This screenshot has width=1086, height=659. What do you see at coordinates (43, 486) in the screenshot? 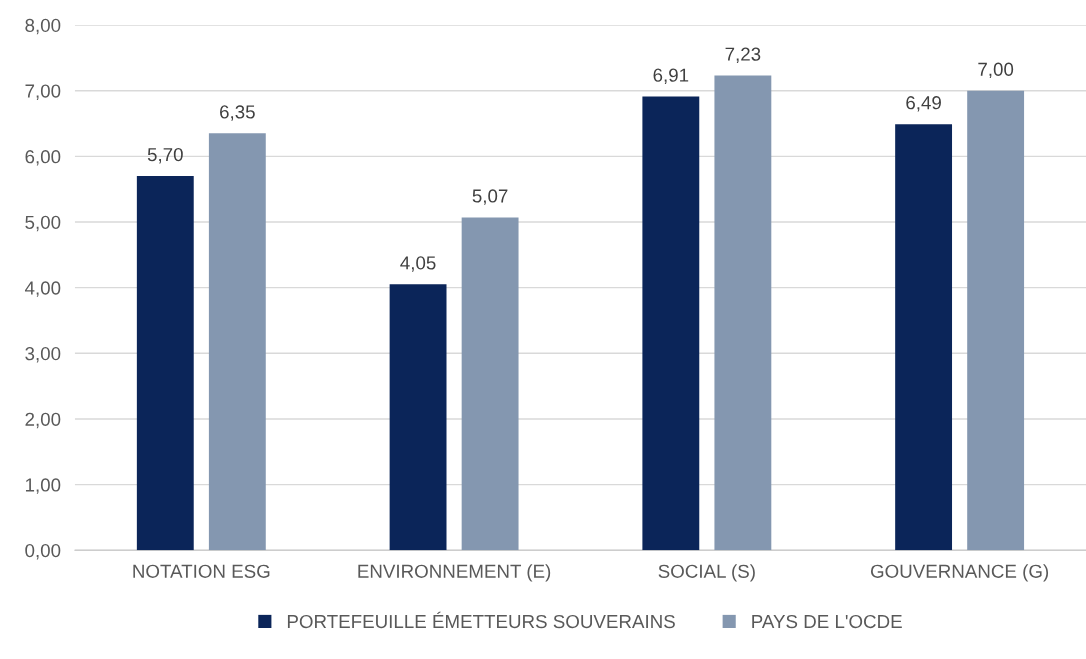
I see `y-tick-label: 1,00` at bounding box center [43, 486].